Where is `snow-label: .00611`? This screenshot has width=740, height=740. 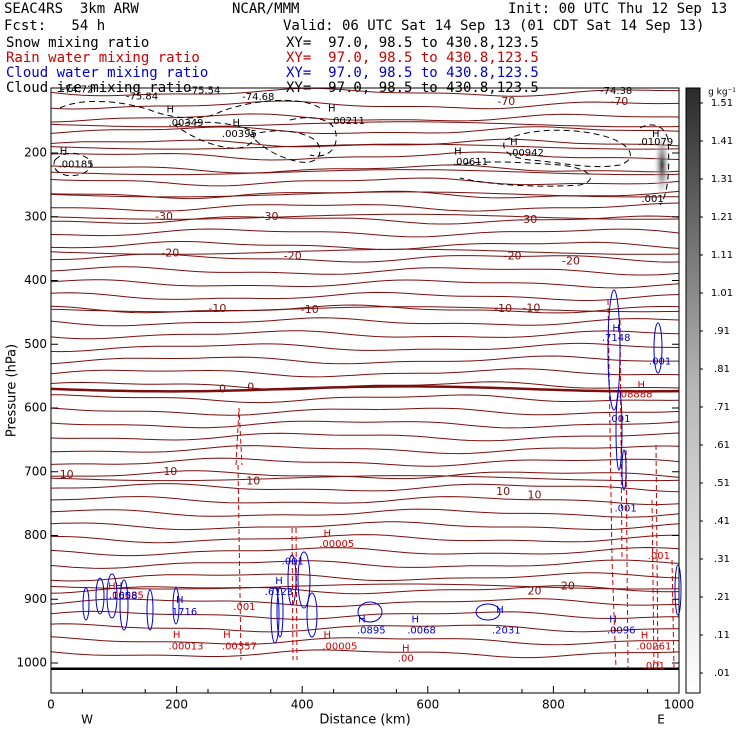 snow-label: .00611 is located at coordinates (470, 162).